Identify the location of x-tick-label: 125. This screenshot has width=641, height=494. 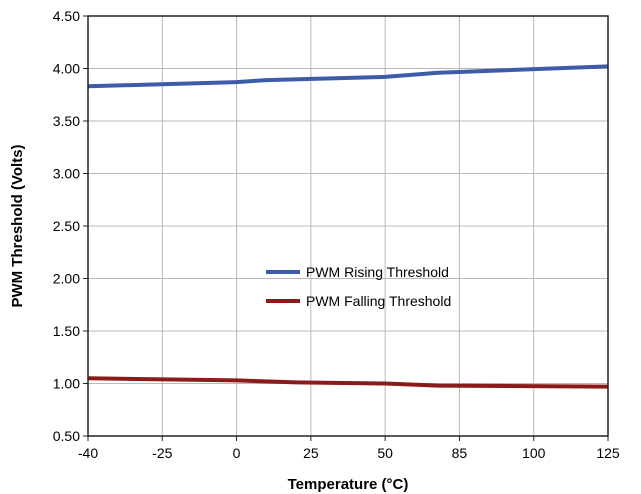
(608, 453).